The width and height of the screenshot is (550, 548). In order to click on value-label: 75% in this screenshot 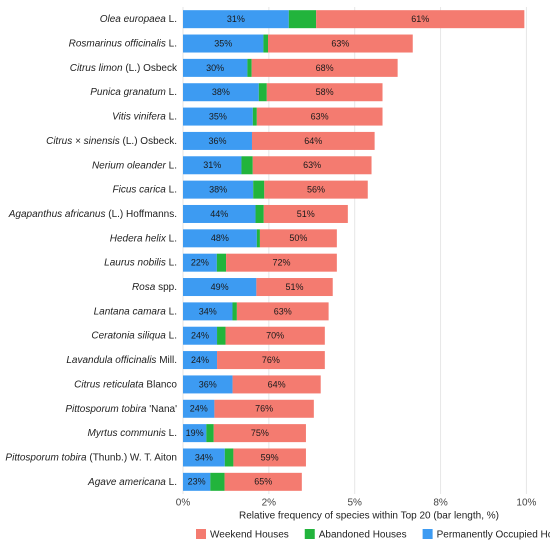, I will do `click(260, 433)`.